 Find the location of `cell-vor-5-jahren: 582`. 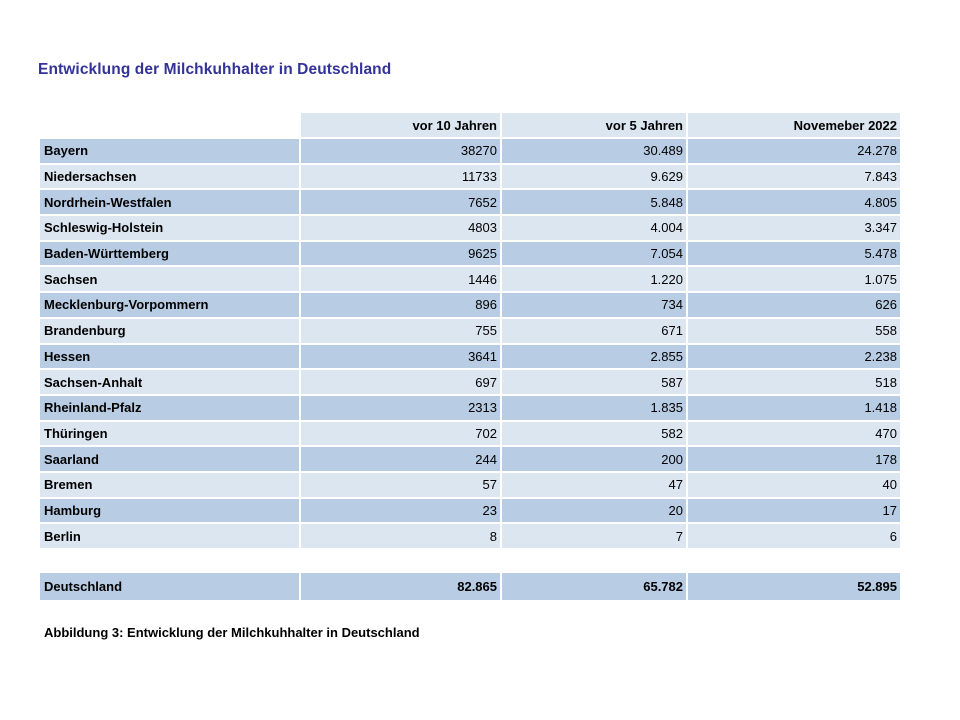

cell-vor-5-jahren: 582 is located at coordinates (594, 433).